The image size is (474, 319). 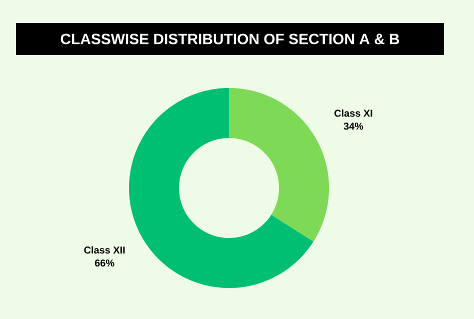 What do you see at coordinates (230, 39) in the screenshot?
I see `chart-title: CLASSWISE DISTRIBUTION OF SECTION A & B` at bounding box center [230, 39].